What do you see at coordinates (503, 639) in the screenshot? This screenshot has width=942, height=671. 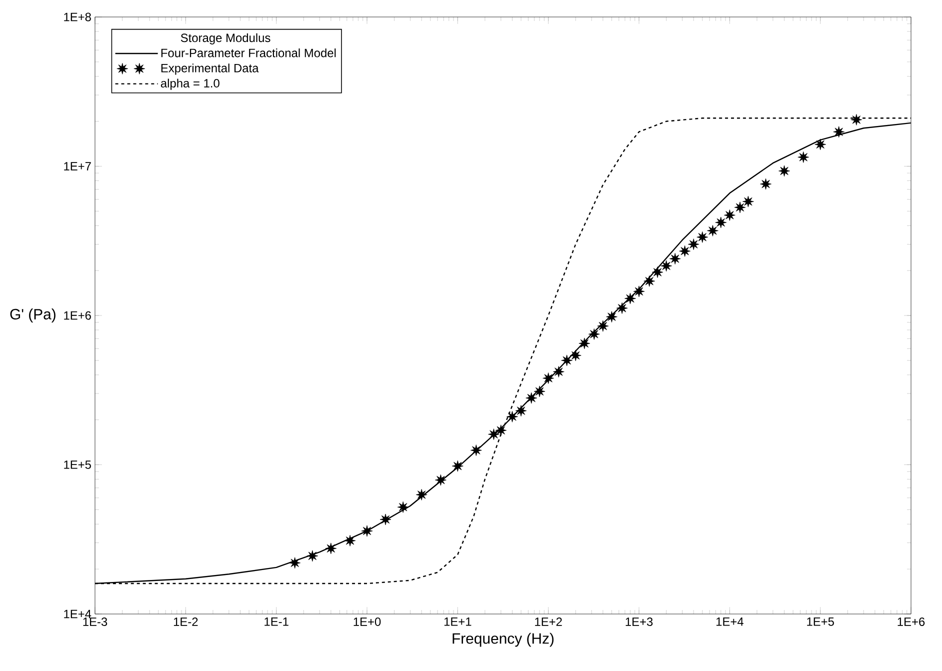 I see `x-axis-title: Frequency (Hz)` at bounding box center [503, 639].